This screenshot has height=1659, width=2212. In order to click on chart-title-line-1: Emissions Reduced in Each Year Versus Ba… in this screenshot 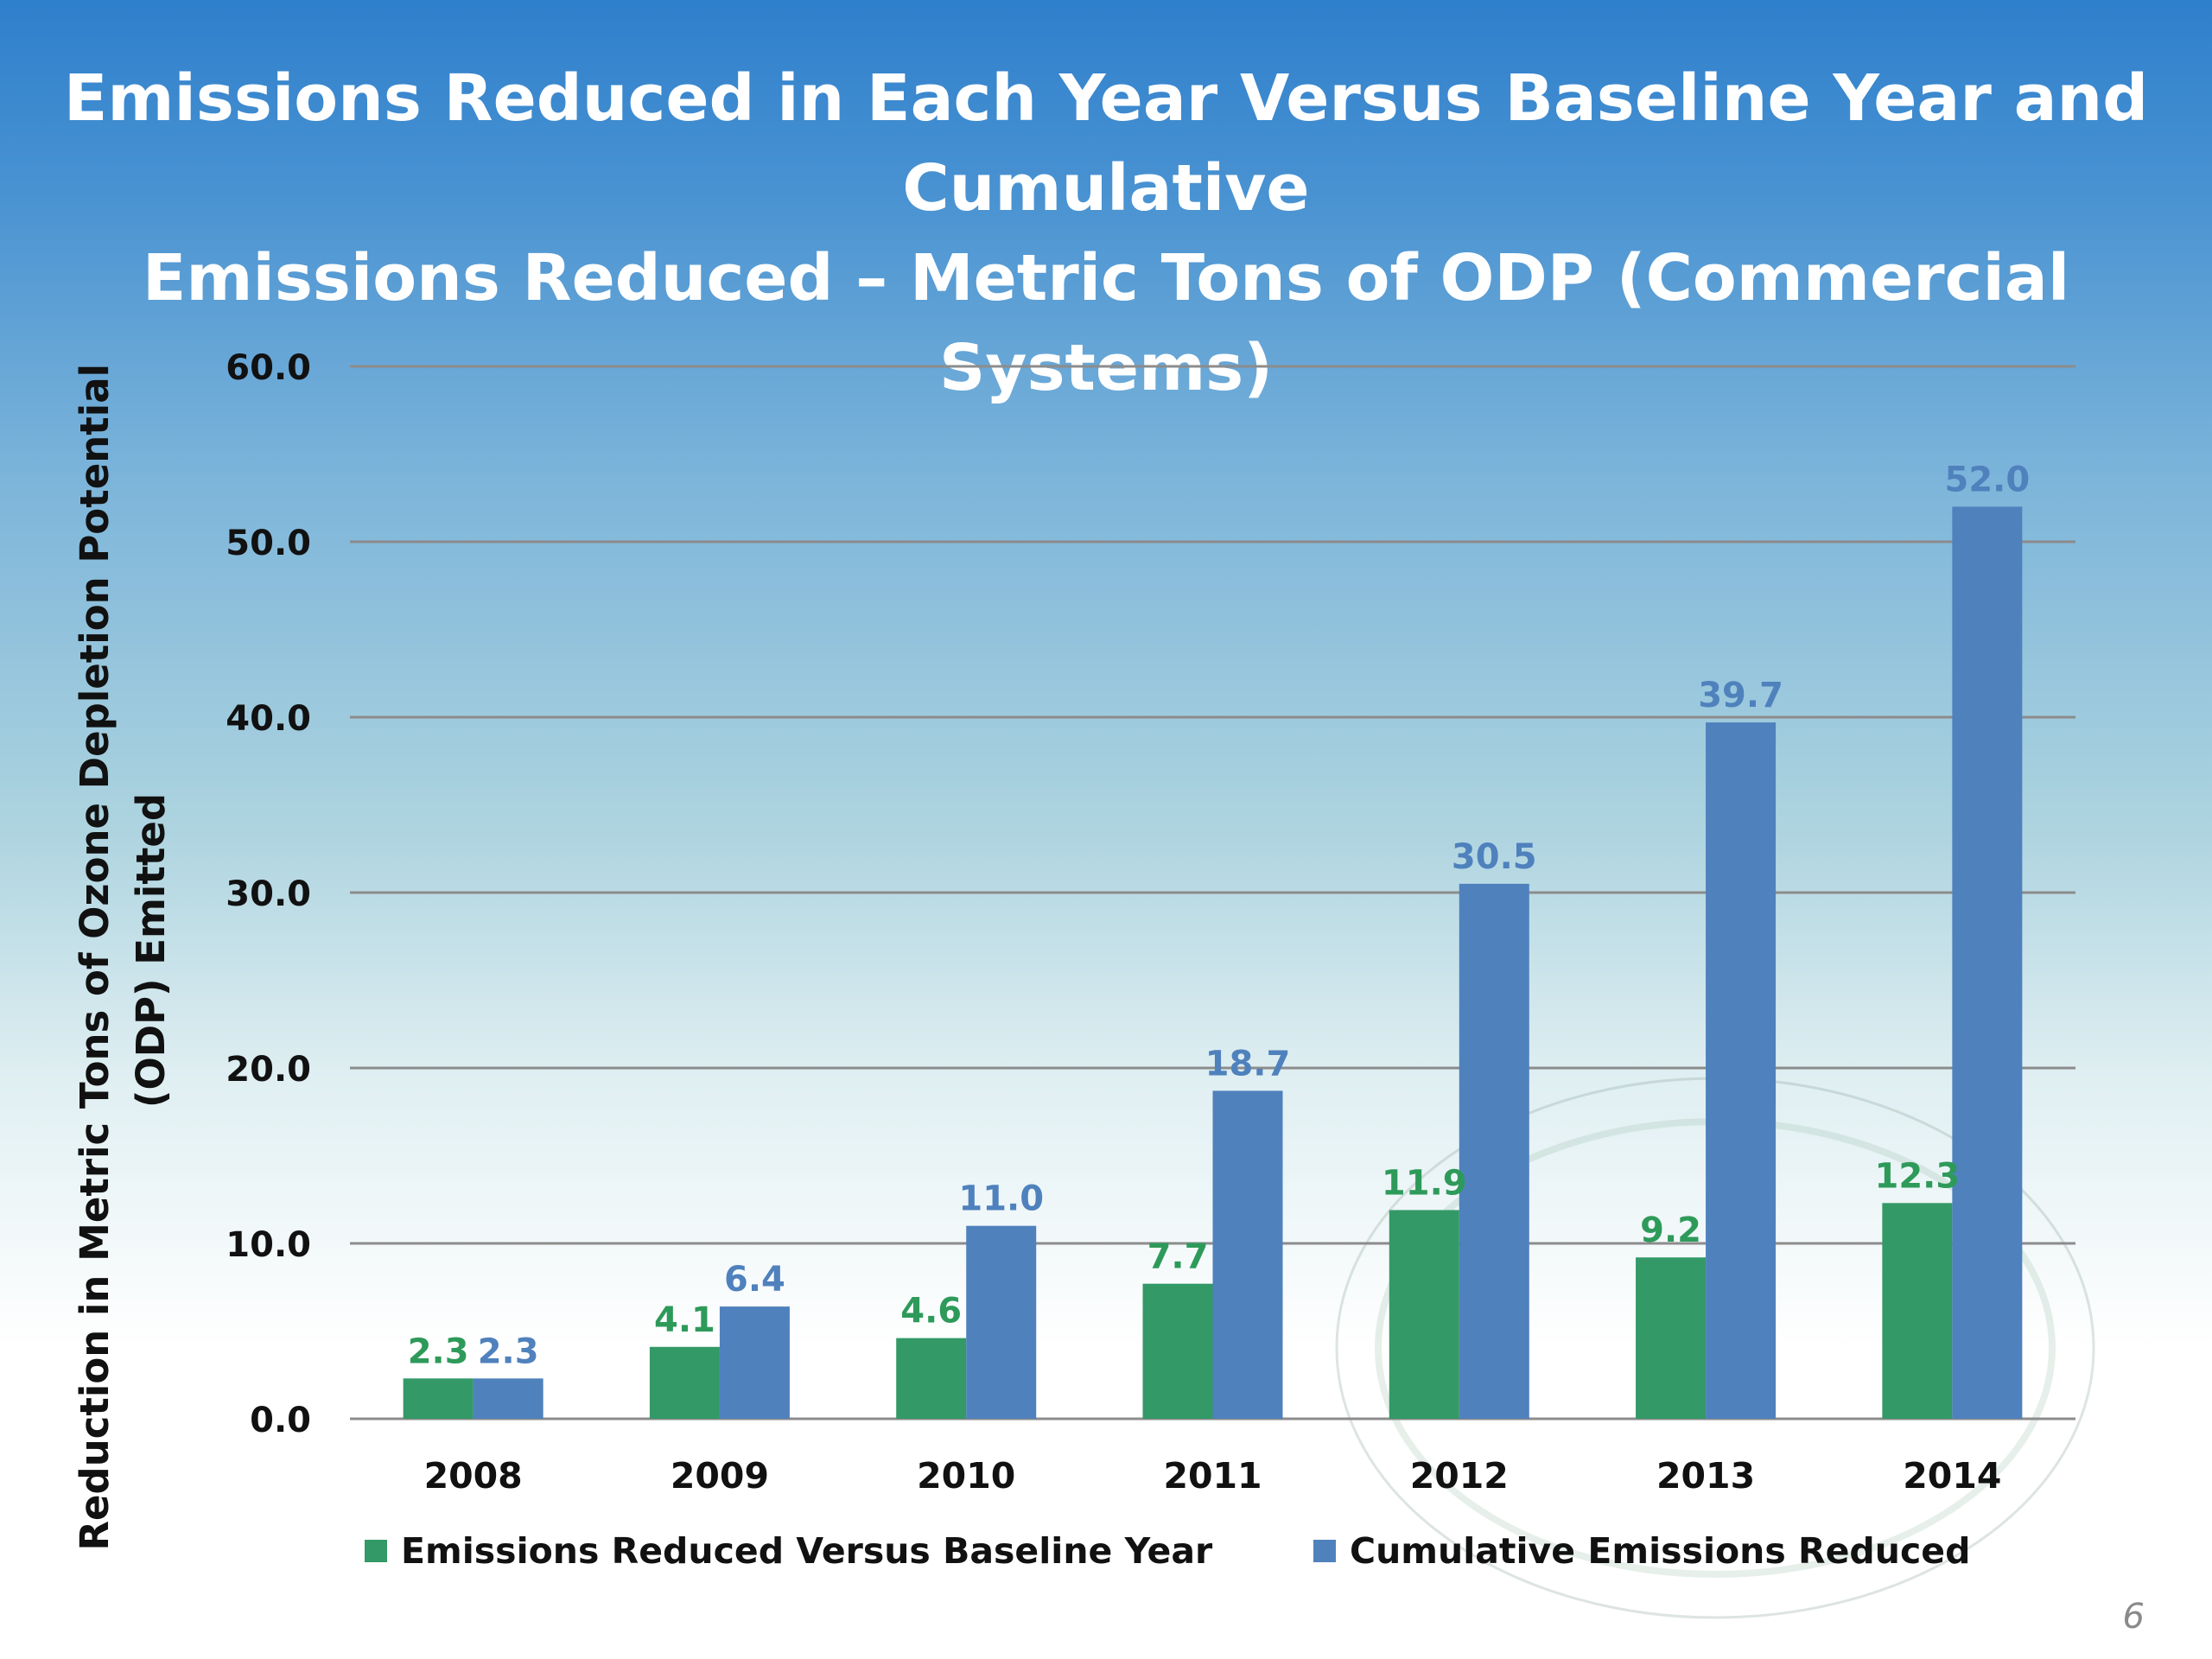, I will do `click(1106, 143)`.